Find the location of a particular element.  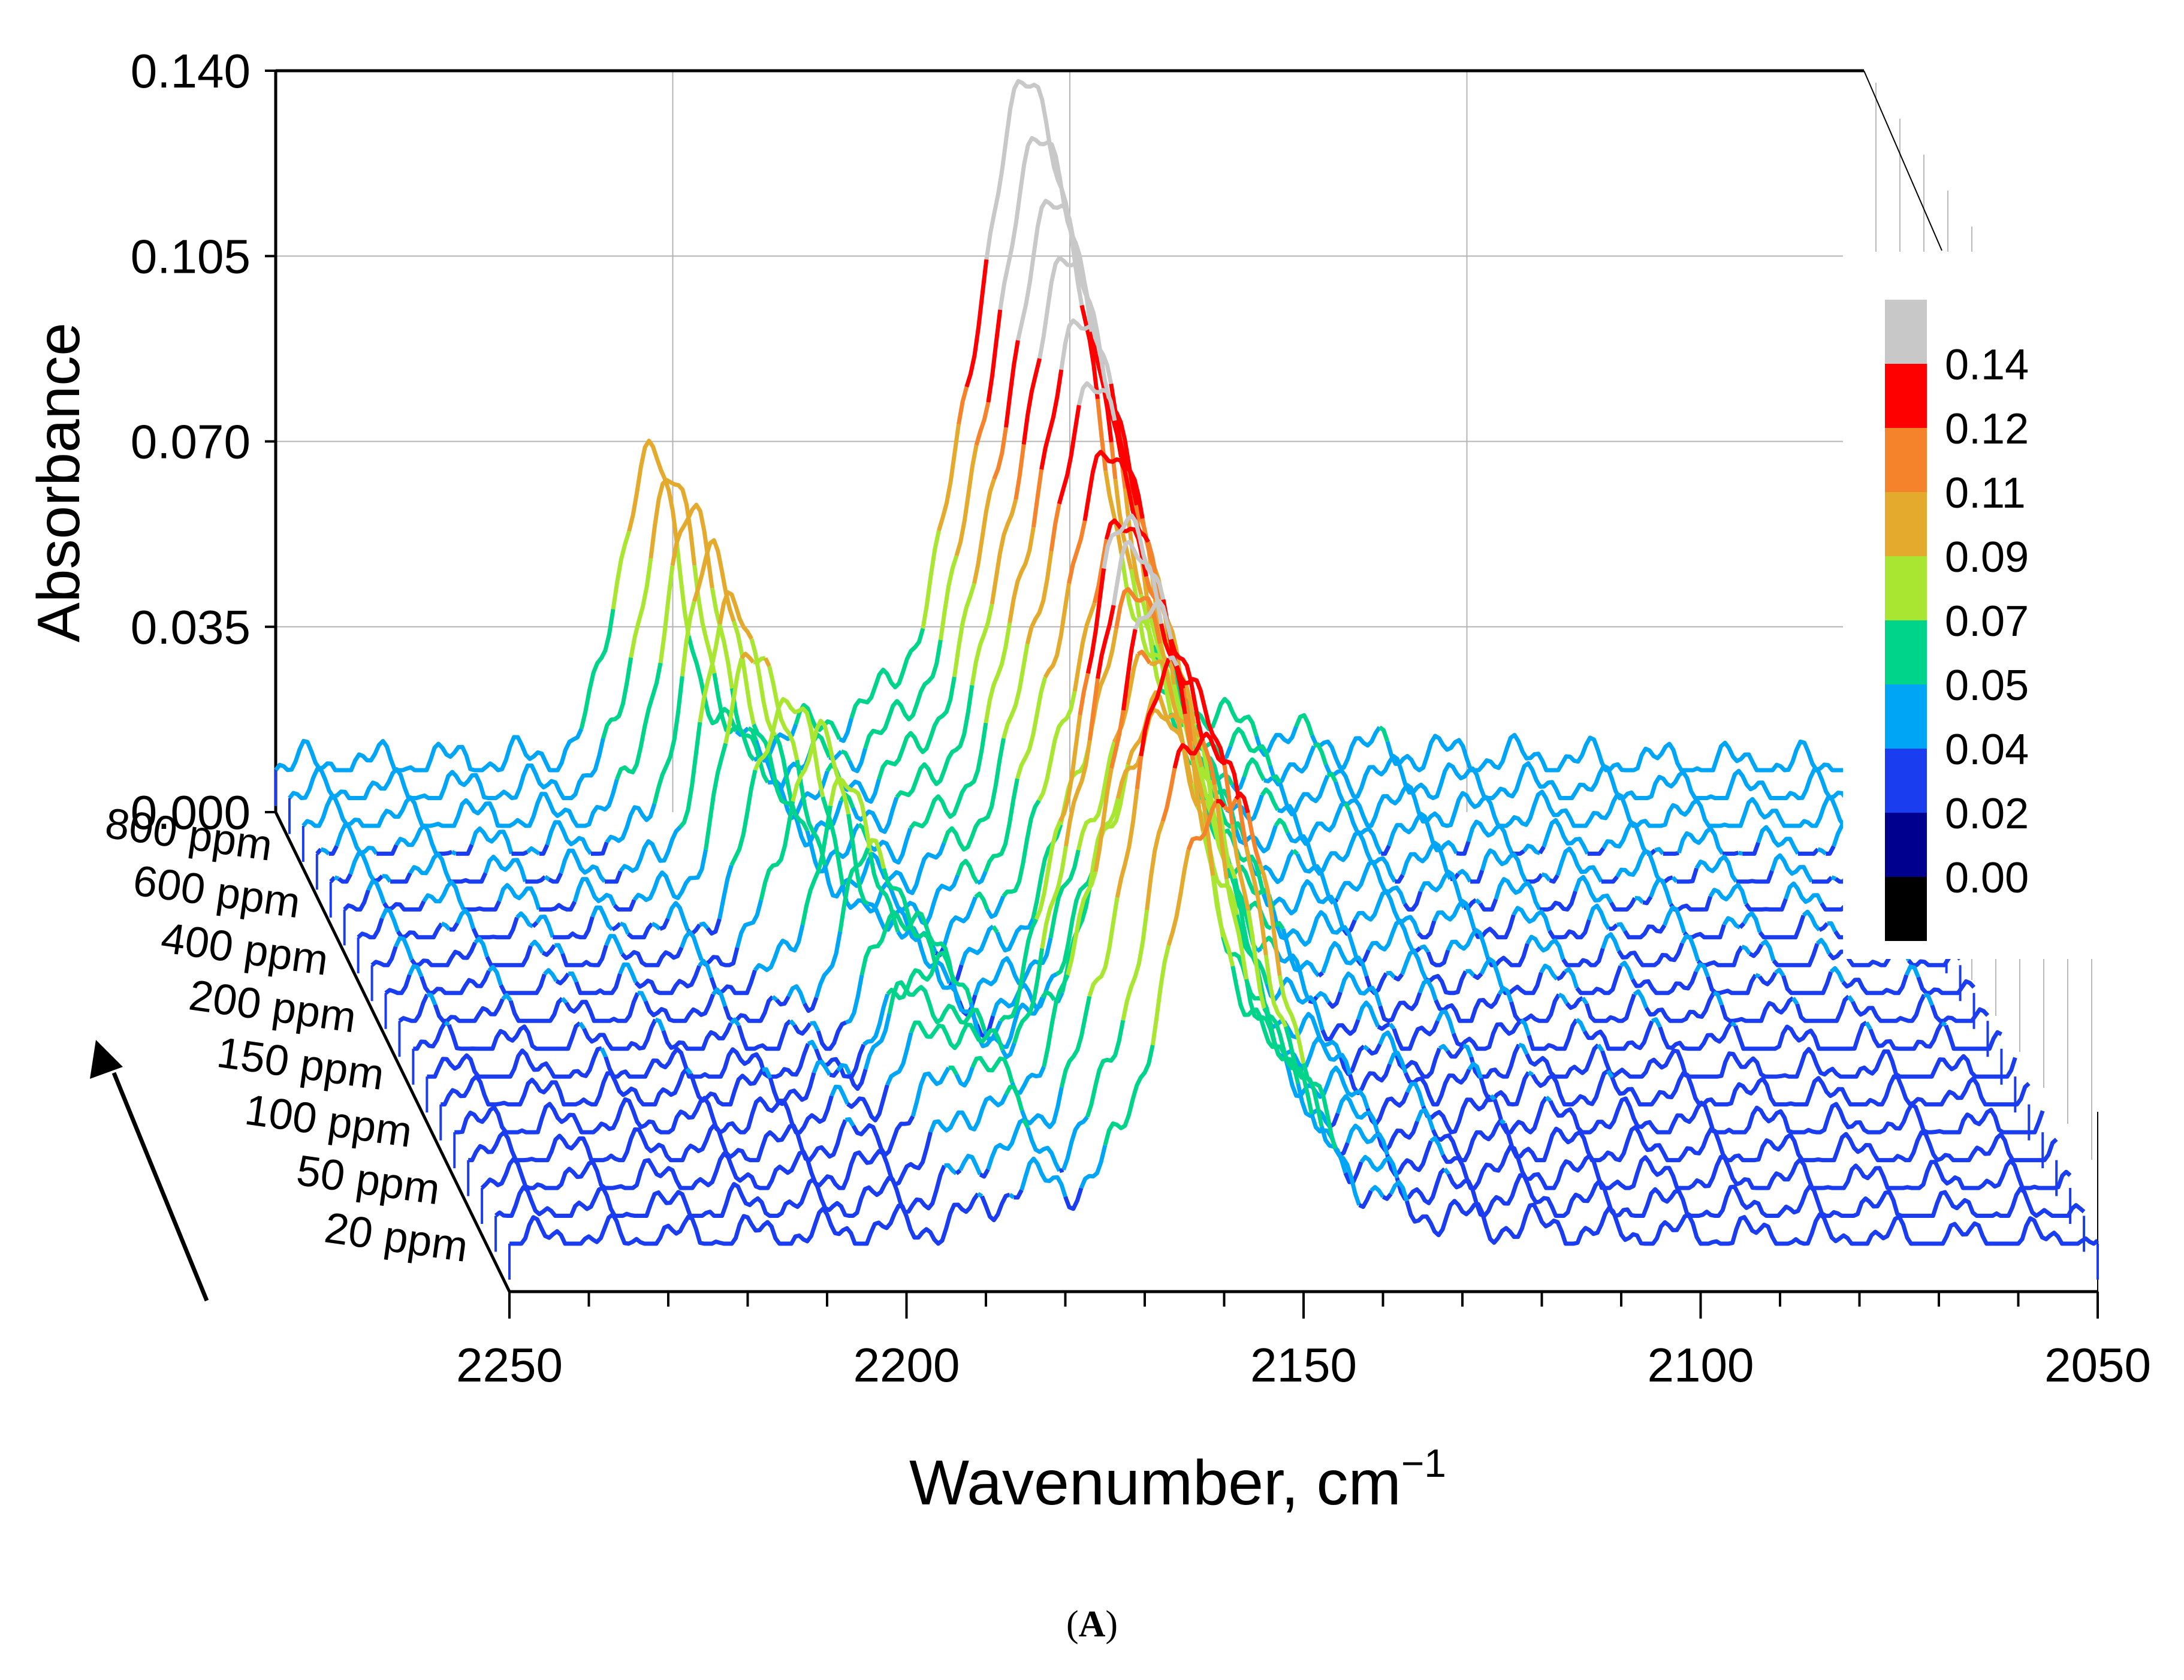

x-tick-labels: 2250 2200 2150 2100 2050 is located at coordinates (1304, 1365).